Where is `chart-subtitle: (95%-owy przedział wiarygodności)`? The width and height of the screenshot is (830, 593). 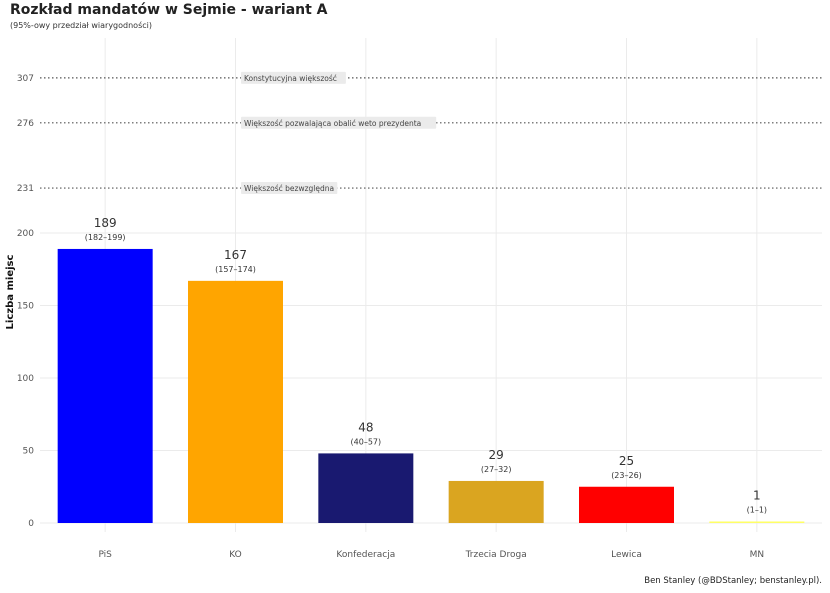
chart-subtitle: (95%-owy przedział wiarygodności) is located at coordinates (81, 25).